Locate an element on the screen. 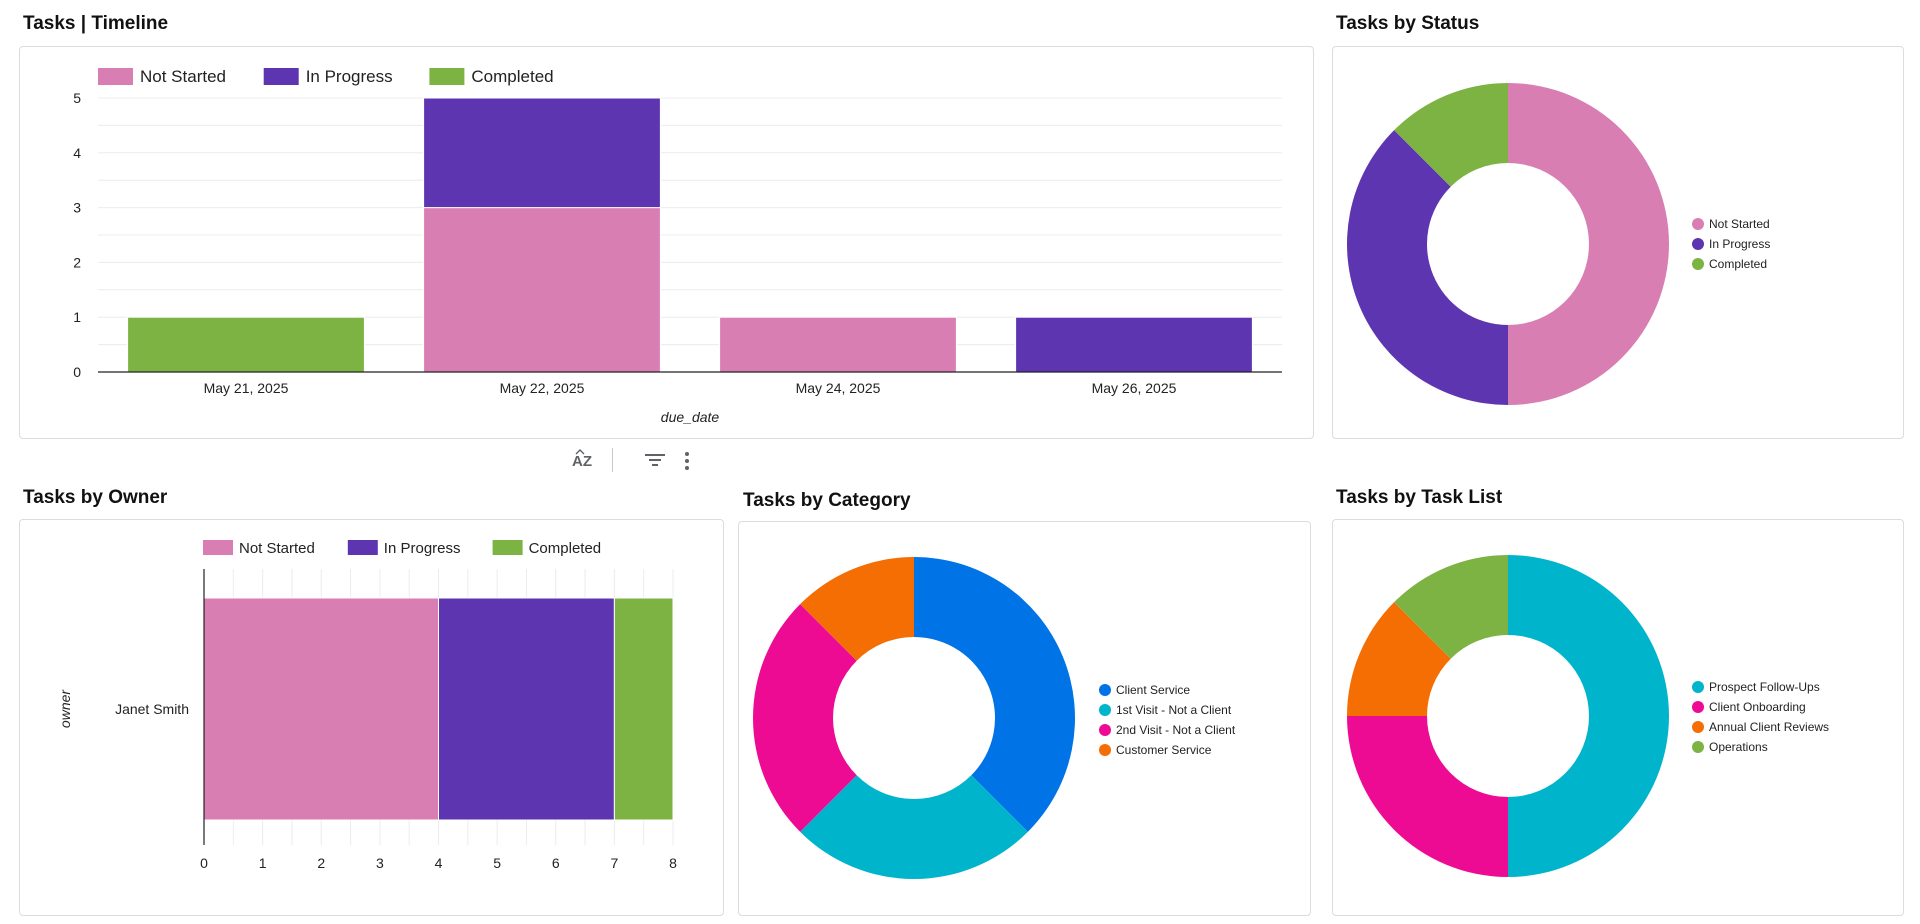  x-tick-label: 5 is located at coordinates (497, 863).